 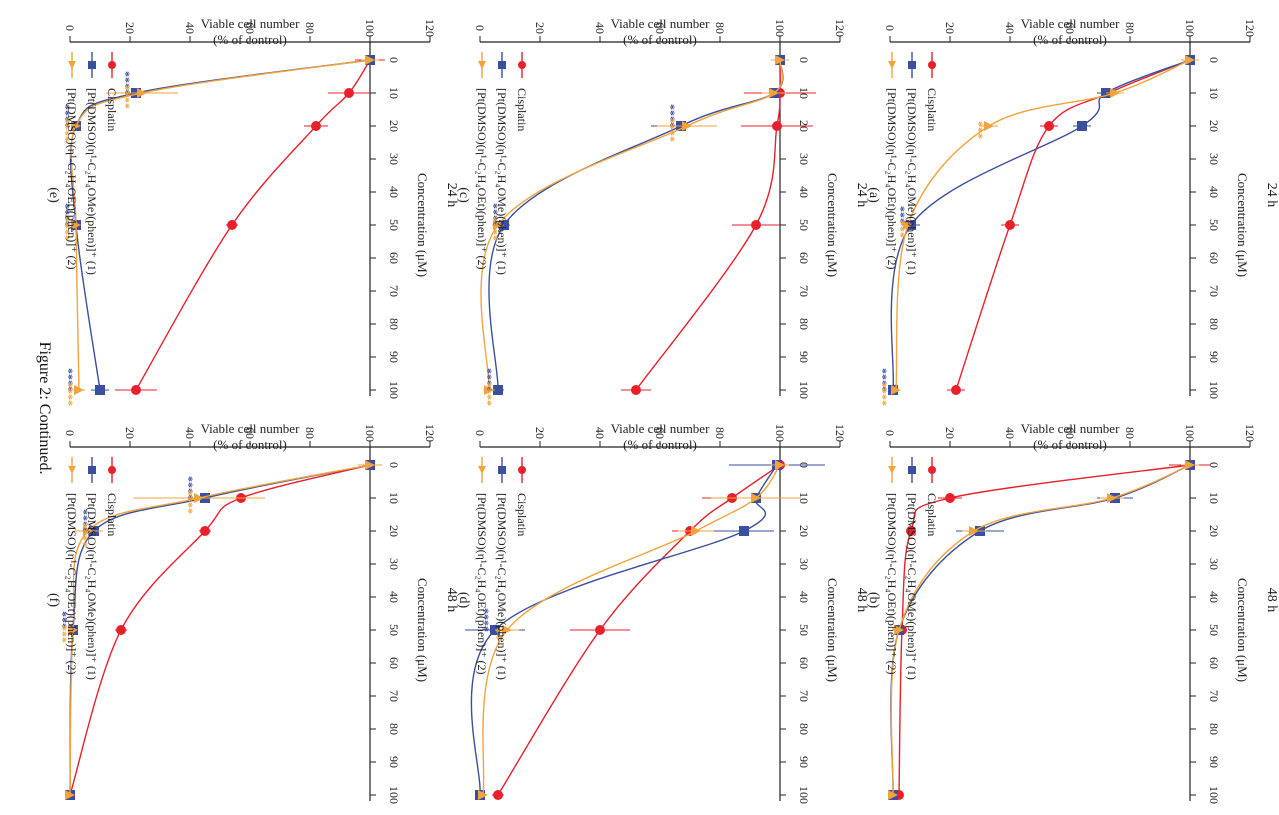 What do you see at coordinates (394, 60) in the screenshot?
I see `concentration-tick-label: 0` at bounding box center [394, 60].